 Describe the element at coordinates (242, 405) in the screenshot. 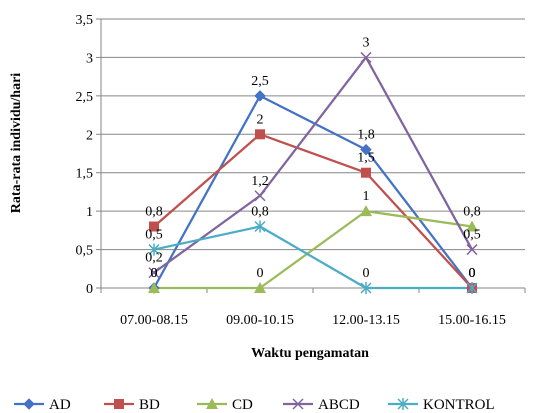

I see `legend-label-cd: CD` at that location.